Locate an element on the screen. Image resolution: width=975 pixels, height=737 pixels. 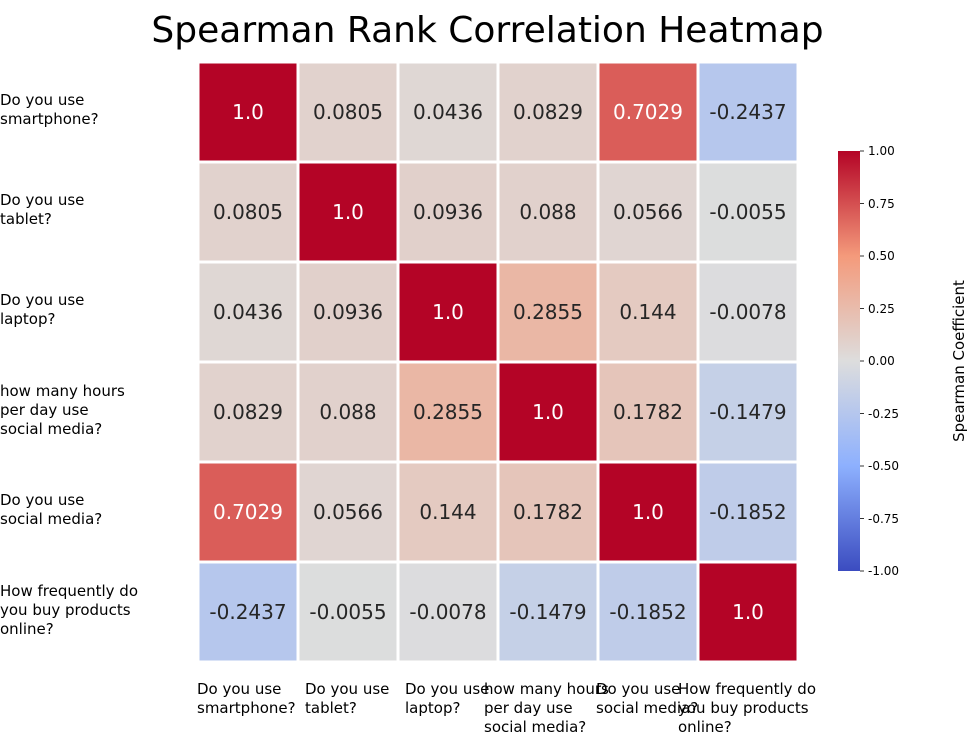
row-label: Do you use laptop? is located at coordinates (42, 309).